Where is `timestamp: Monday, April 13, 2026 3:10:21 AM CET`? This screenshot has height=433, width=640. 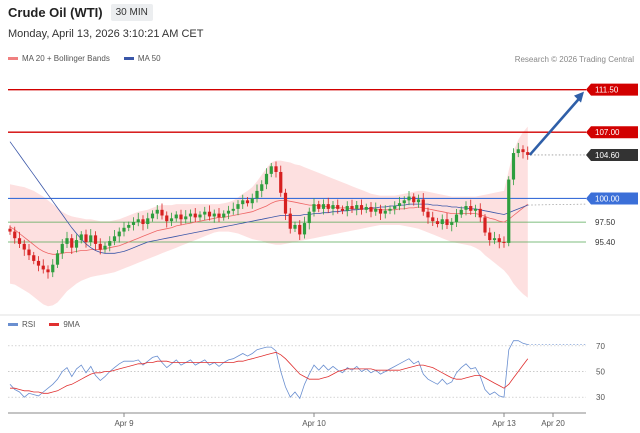
timestamp: Monday, April 13, 2026 3:10:21 AM CET is located at coordinates (106, 34).